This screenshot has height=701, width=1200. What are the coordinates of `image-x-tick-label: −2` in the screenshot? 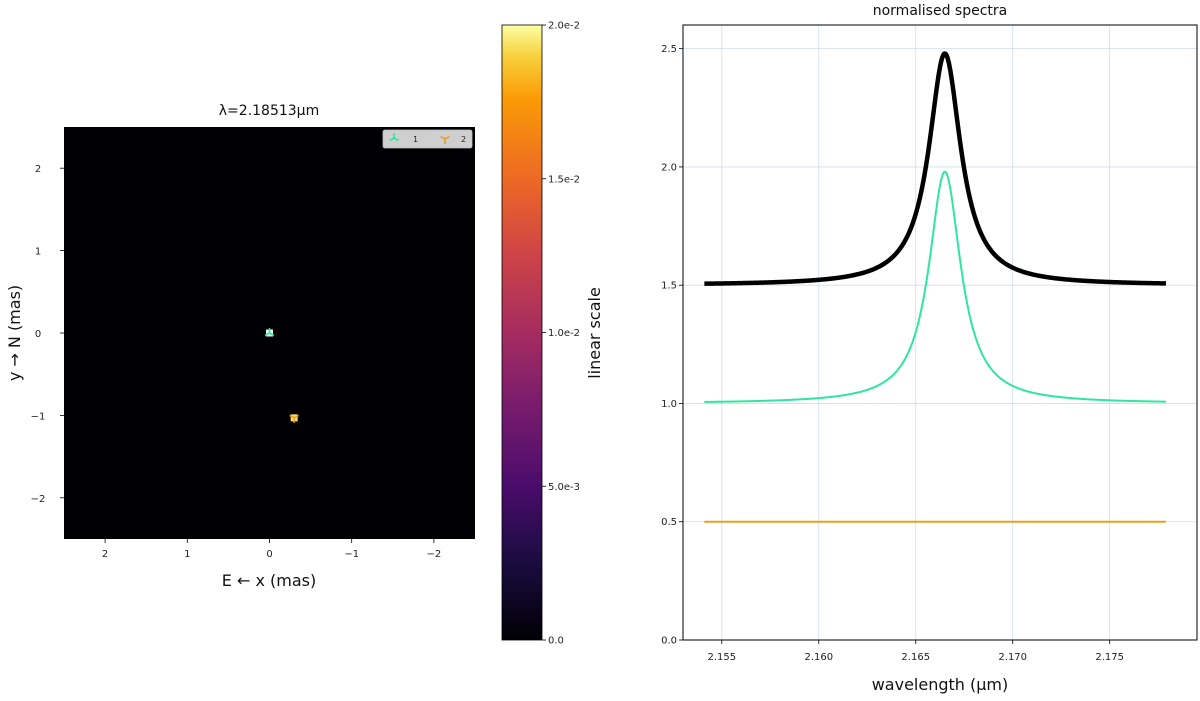 It's located at (434, 554).